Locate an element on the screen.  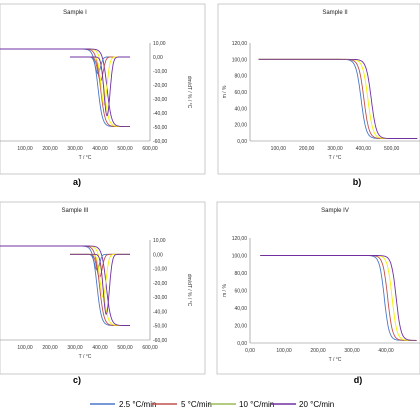
x-tick-label: 0,00 is located at coordinates (250, 351).